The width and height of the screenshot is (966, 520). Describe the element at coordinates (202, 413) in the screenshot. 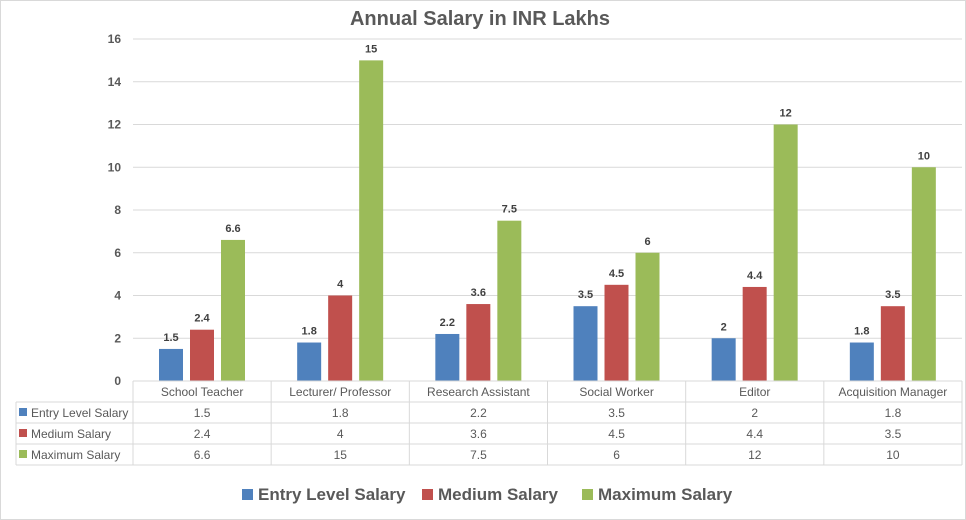

I see `table-cell: 1.5` at that location.